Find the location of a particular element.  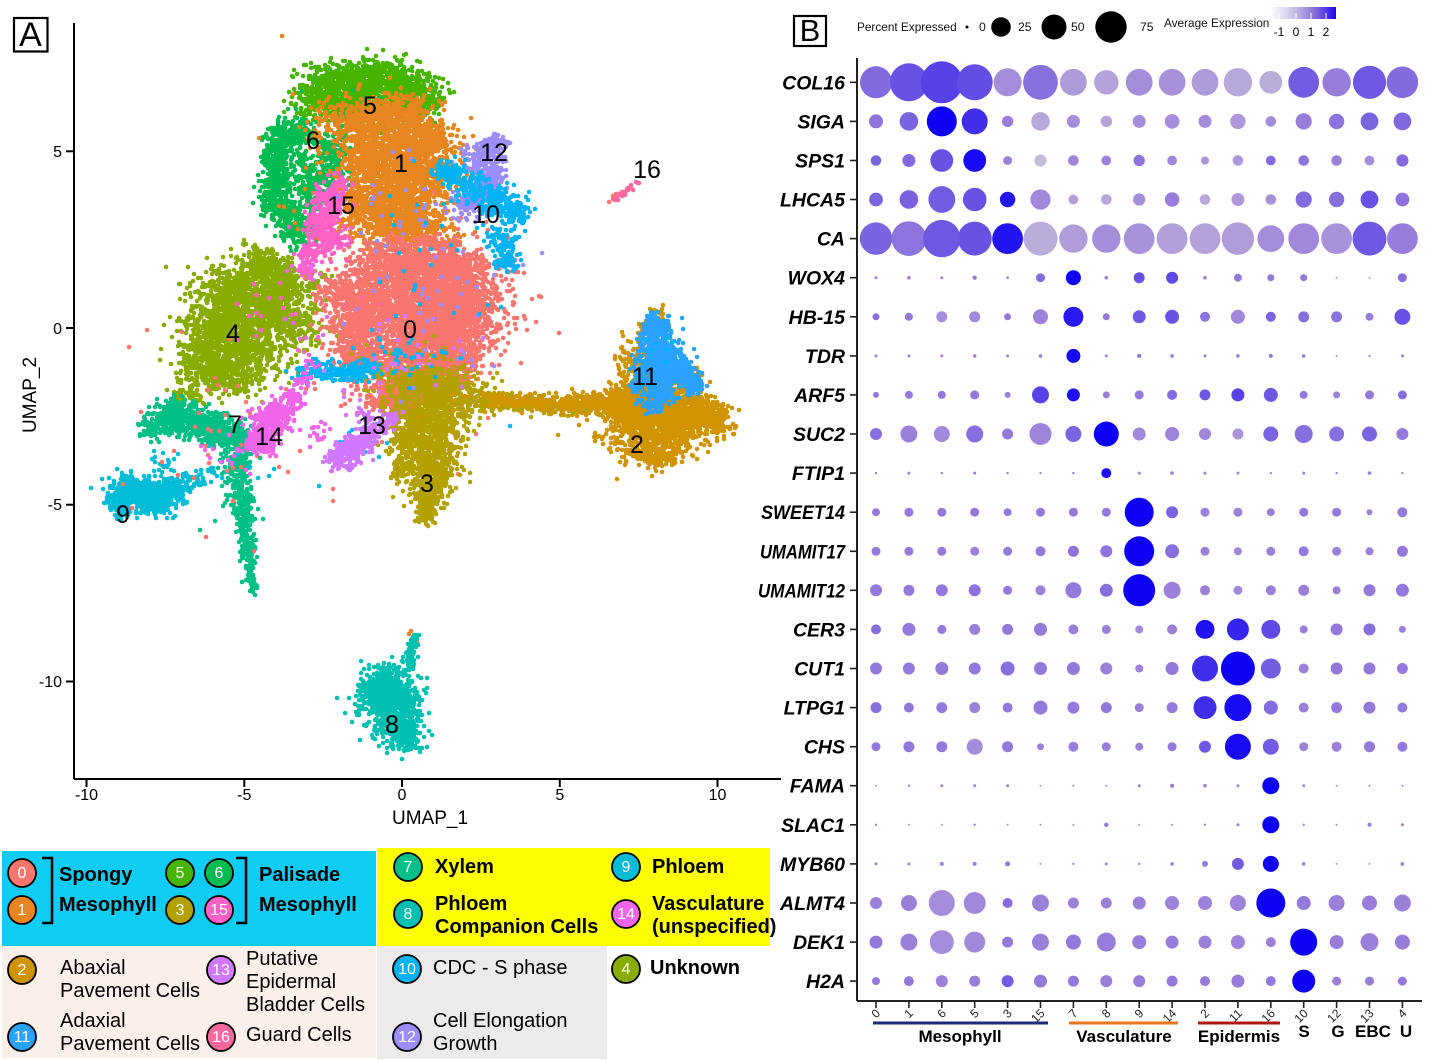

svg-text: SUC2 is located at coordinates (819, 435).